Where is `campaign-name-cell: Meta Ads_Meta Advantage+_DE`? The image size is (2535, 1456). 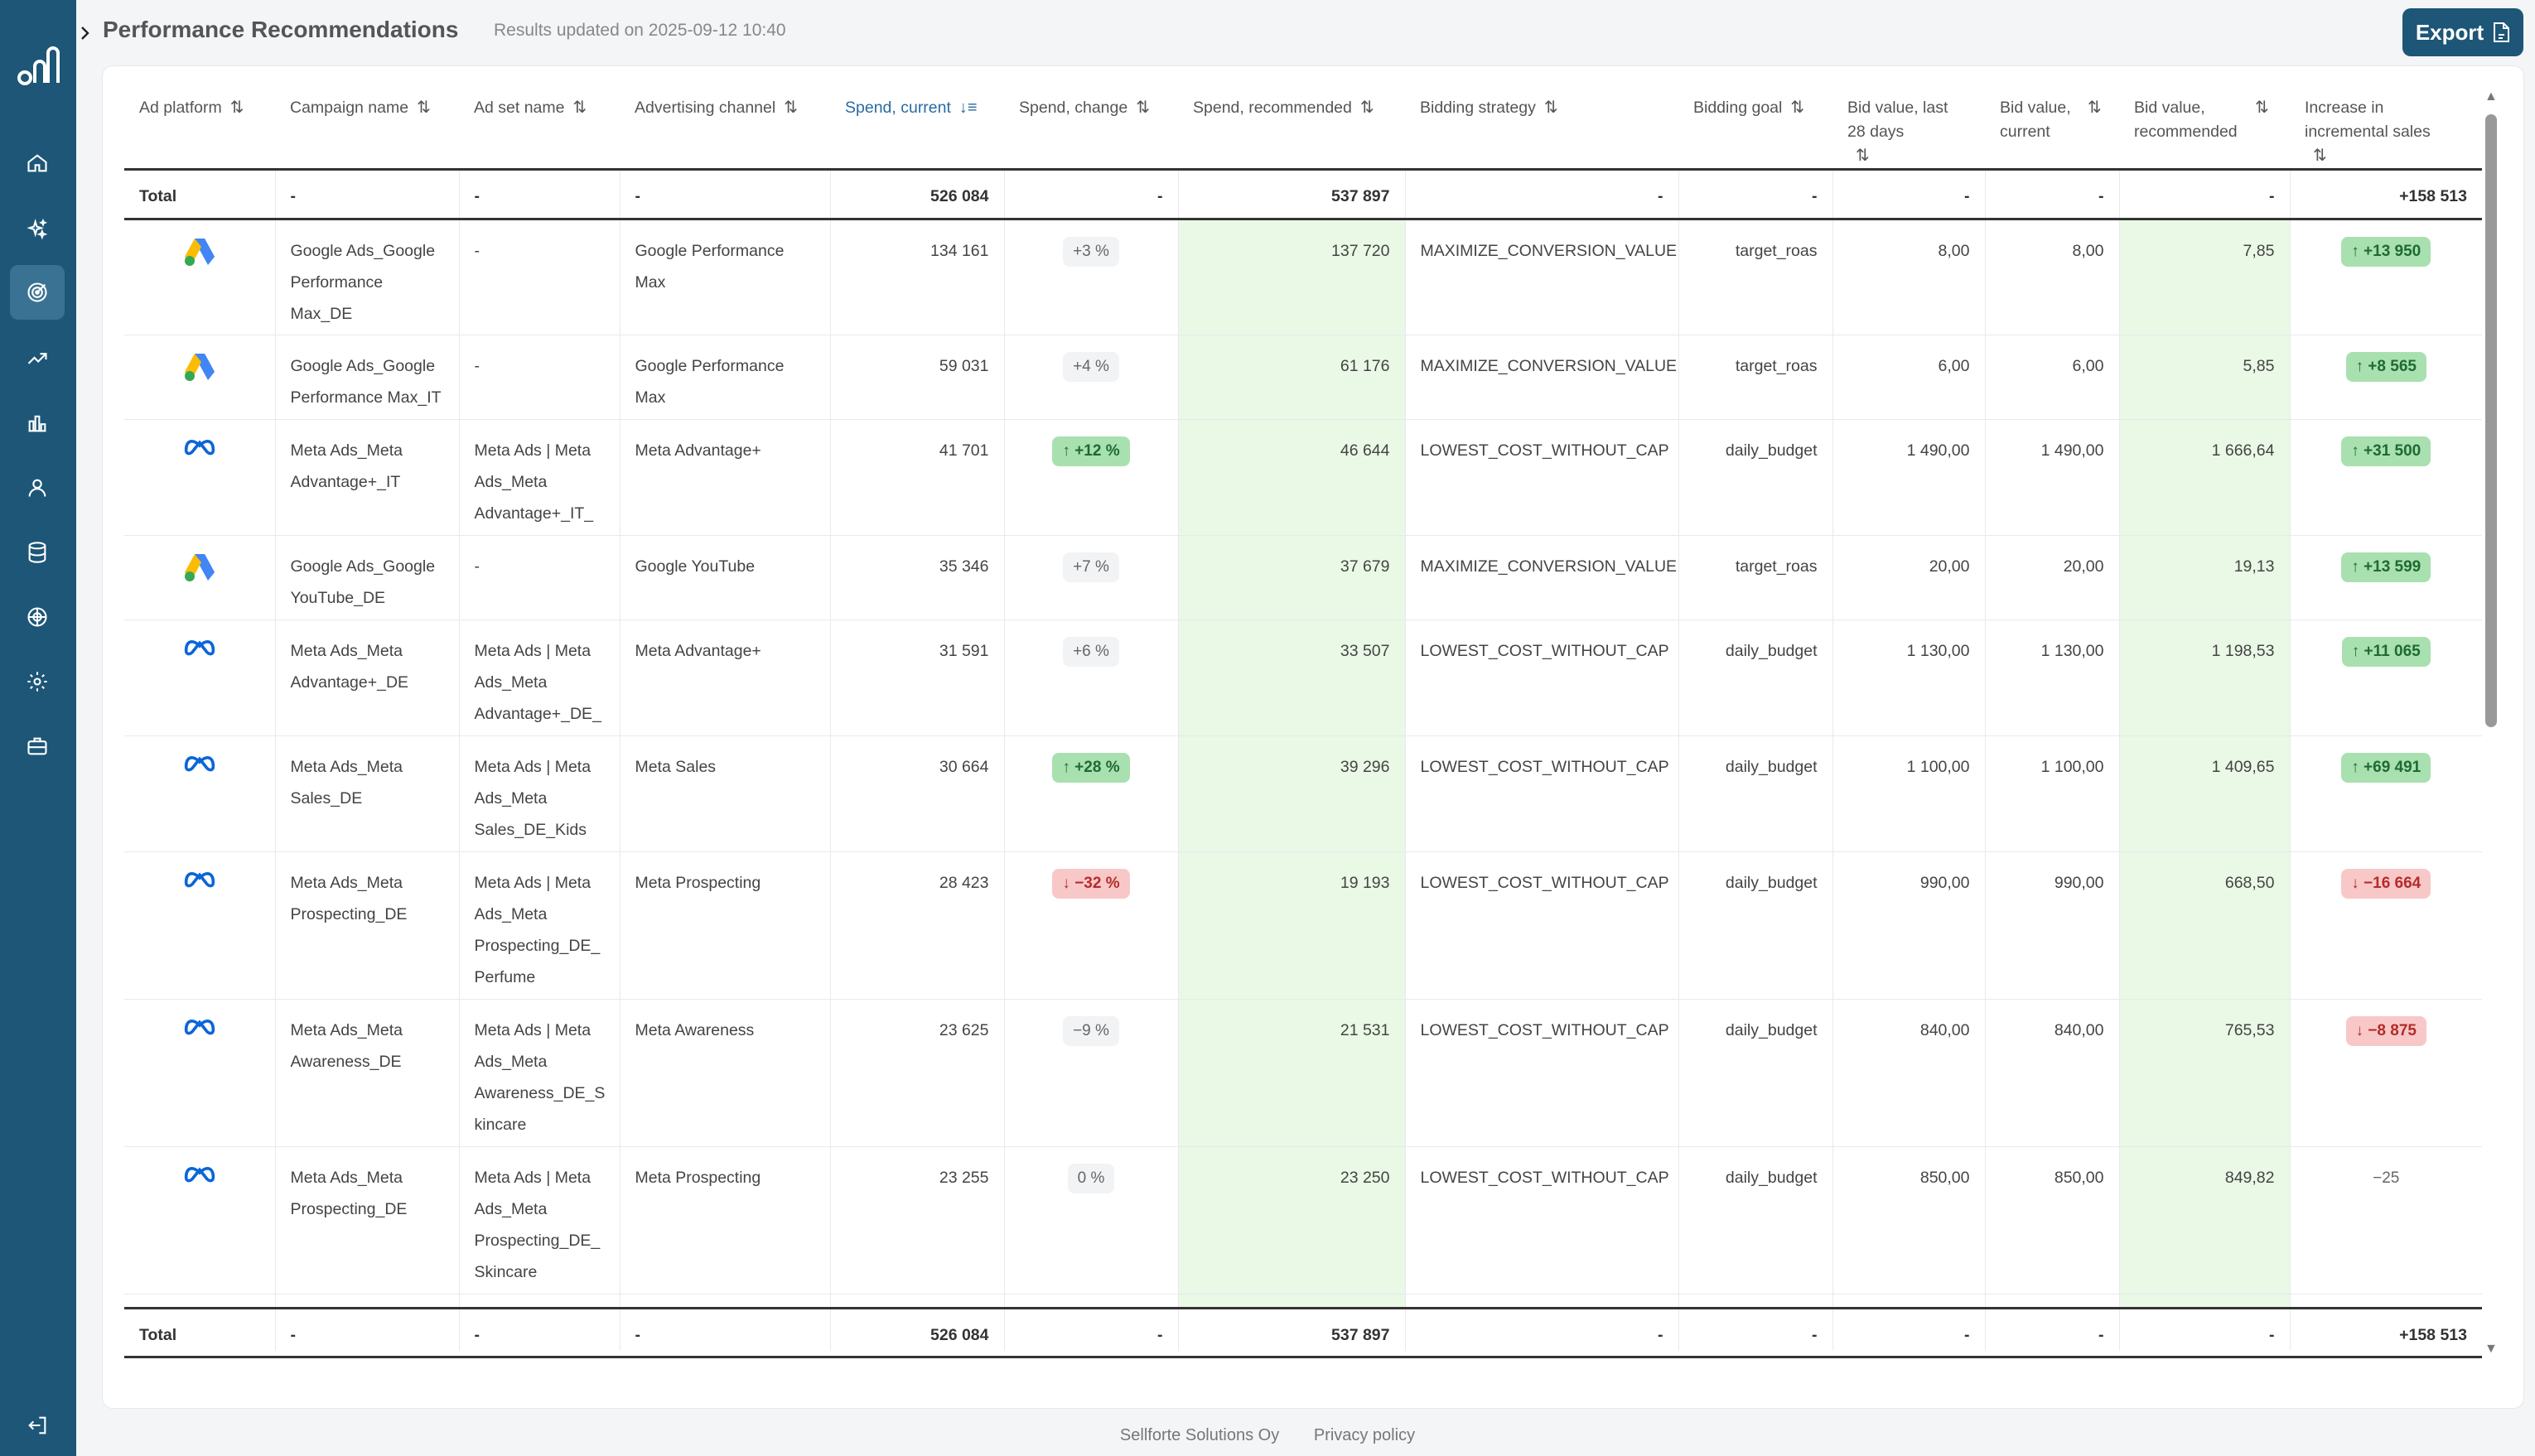 campaign-name-cell: Meta Ads_Meta Advantage+_DE is located at coordinates (367, 678).